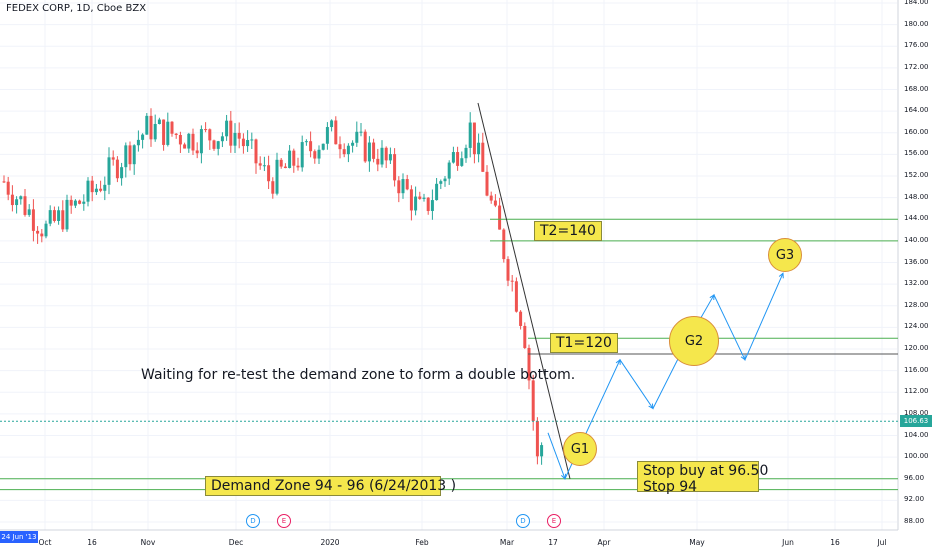 The image size is (932, 550). Describe the element at coordinates (694, 341) in the screenshot. I see `g2-marker: G2` at that location.